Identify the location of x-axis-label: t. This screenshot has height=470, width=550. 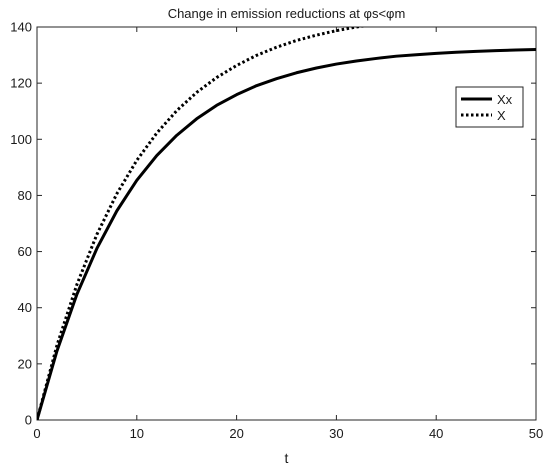
(287, 458).